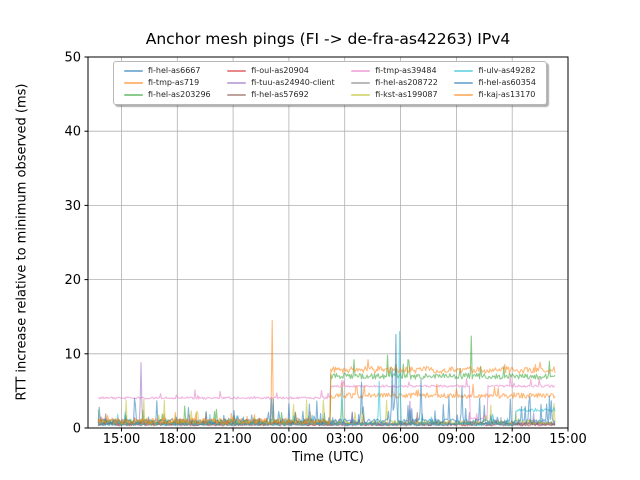 This screenshot has height=480, width=640. Describe the element at coordinates (507, 70) in the screenshot. I see `legend-label: fi-ulv-as49282` at that location.